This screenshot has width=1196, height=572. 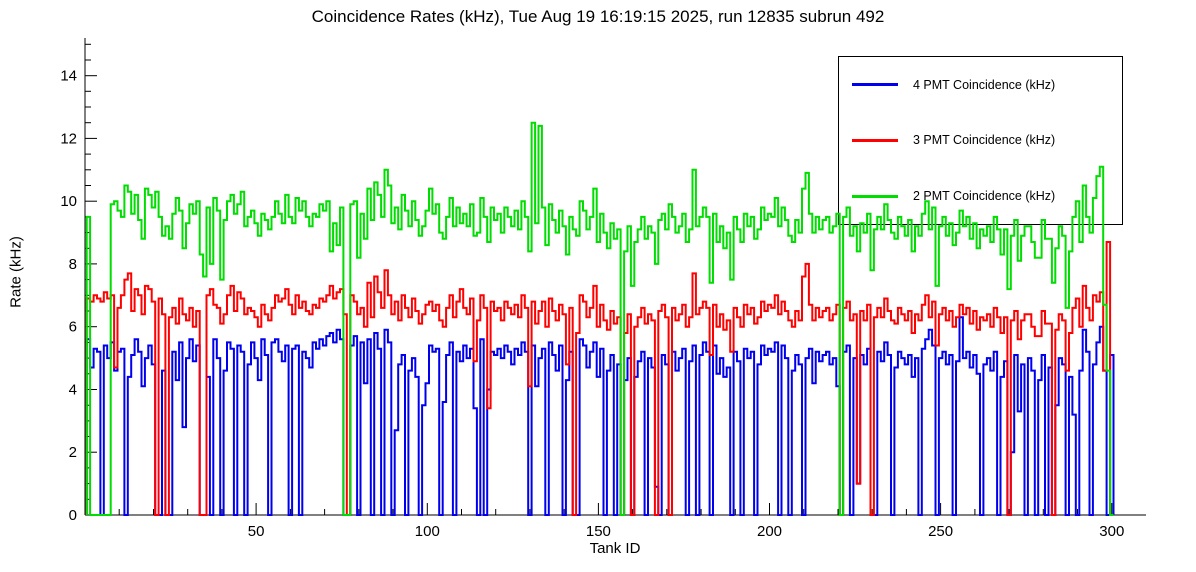 I want to click on svg-text: 8, so click(x=73, y=264).